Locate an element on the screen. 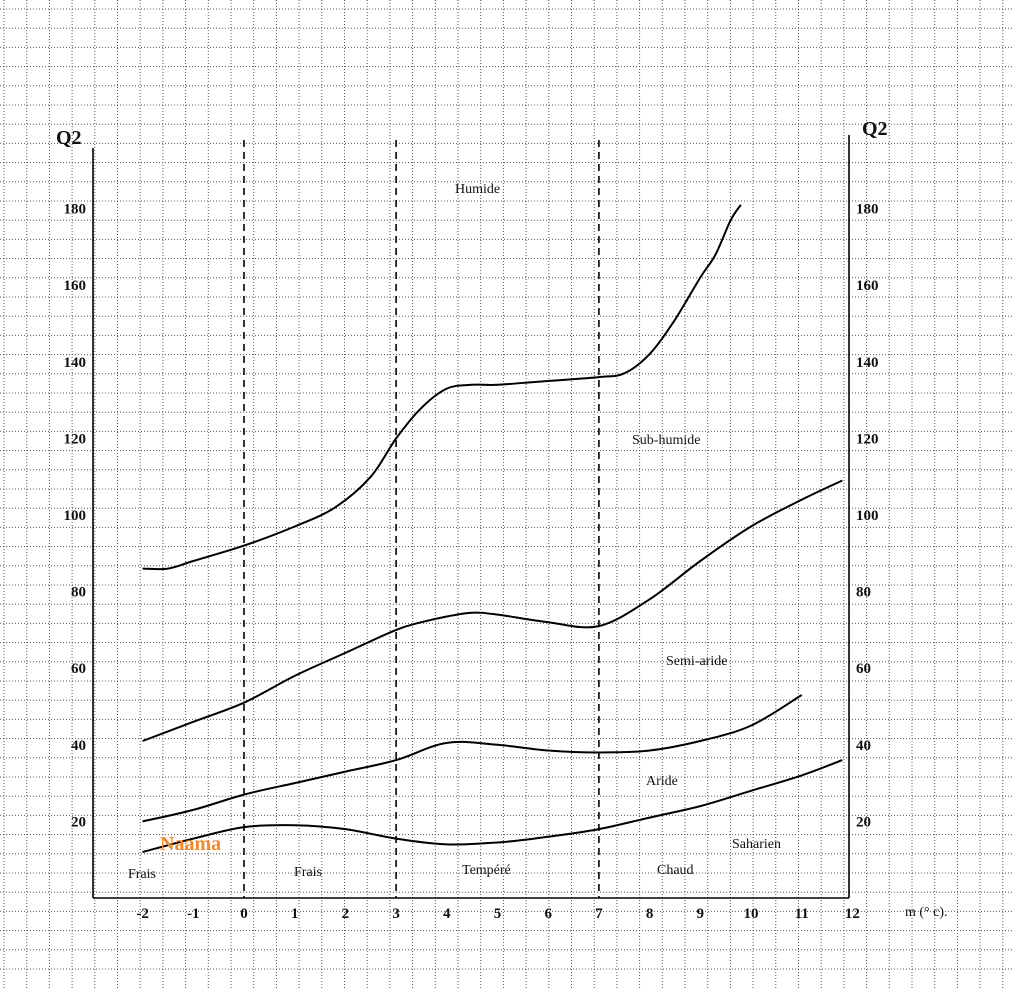 Image resolution: width=1014 pixels, height=988 pixels. right-y-tick-labels: 20 40 60 80 100 120 140 160 180 is located at coordinates (867, 516).